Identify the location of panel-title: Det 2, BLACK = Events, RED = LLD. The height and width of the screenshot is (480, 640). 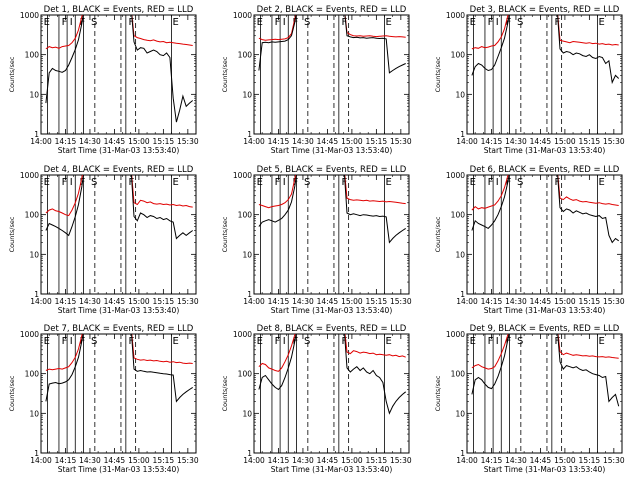
(332, 10).